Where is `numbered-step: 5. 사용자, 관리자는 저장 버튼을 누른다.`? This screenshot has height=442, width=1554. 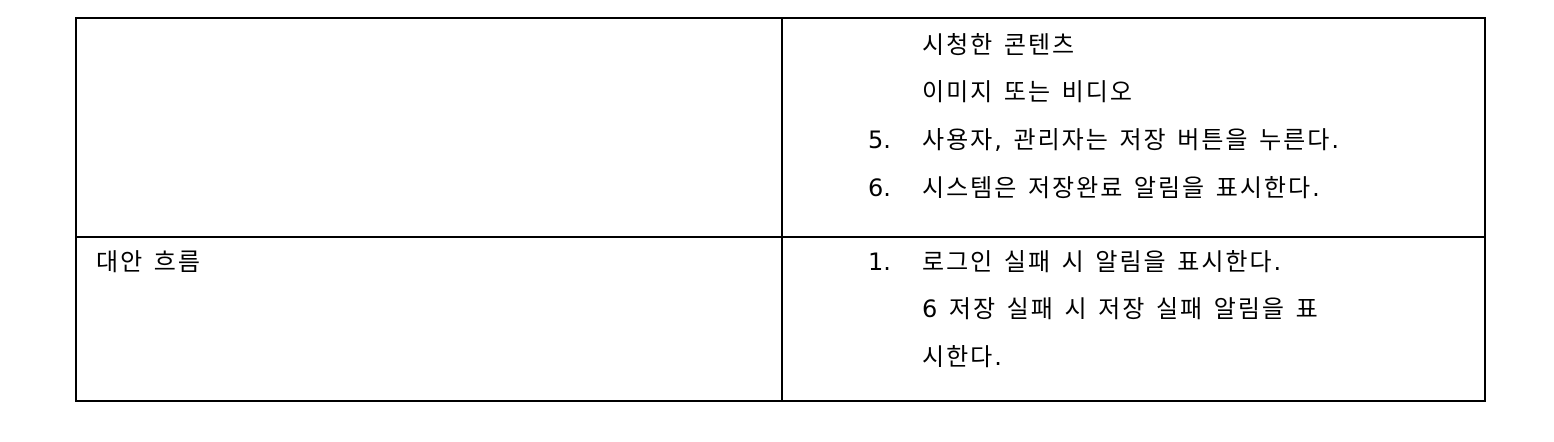 numbered-step: 5. 사용자, 관리자는 저장 버튼을 누른다. is located at coordinates (1104, 140).